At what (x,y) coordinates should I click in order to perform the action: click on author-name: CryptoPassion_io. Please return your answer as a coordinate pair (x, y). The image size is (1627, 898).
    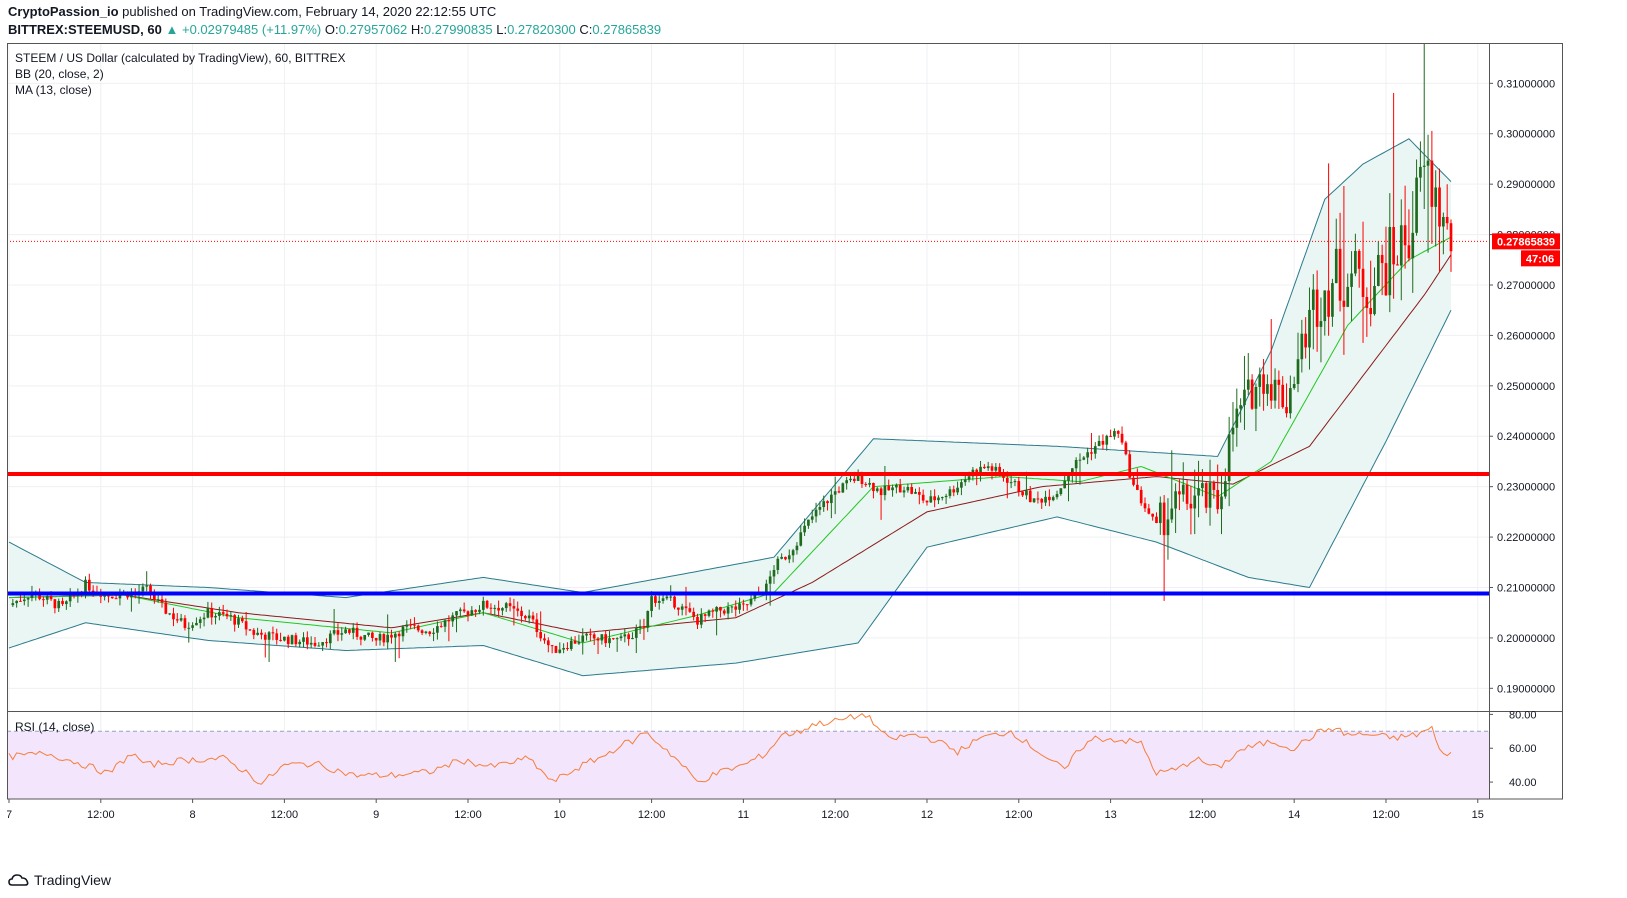
    Looking at the image, I should click on (63, 11).